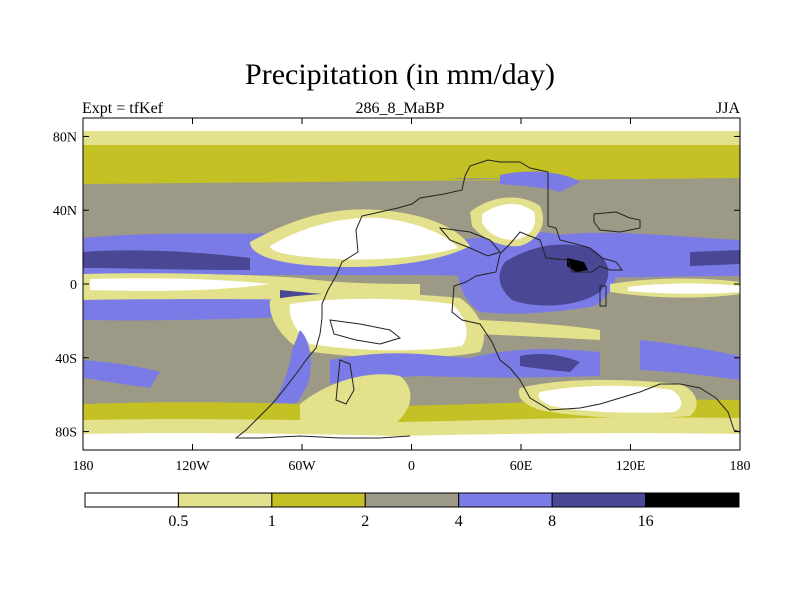 Image resolution: width=800 pixels, height=600 pixels. What do you see at coordinates (290, 375) in the screenshot?
I see `southwest-wet-strip` at bounding box center [290, 375].